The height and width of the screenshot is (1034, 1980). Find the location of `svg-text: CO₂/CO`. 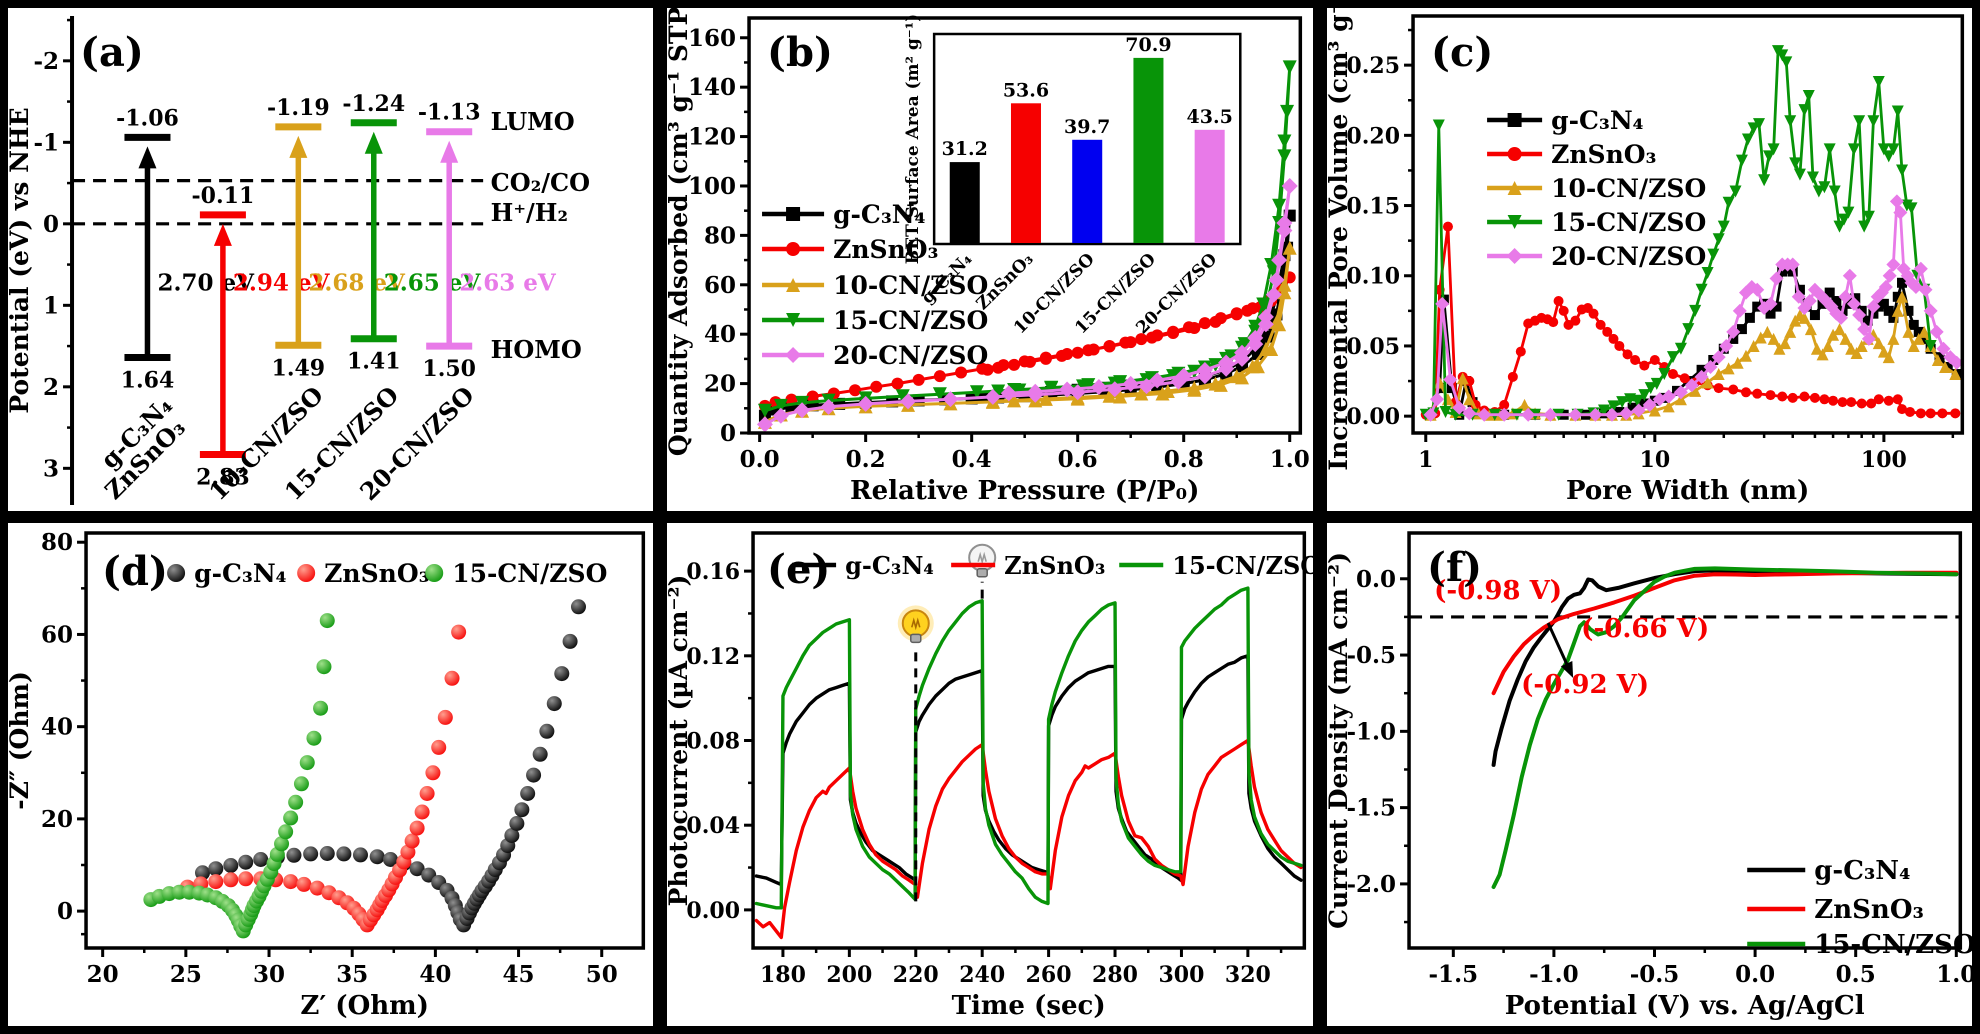

svg-text: CO₂/CO is located at coordinates (540, 182).